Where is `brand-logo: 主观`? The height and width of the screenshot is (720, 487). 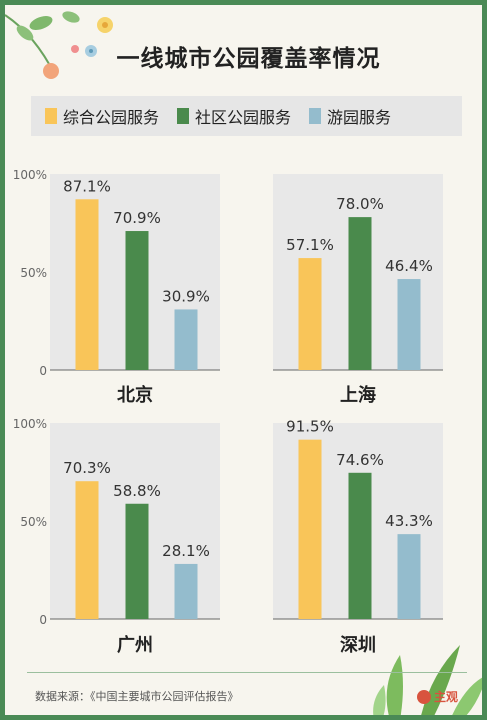
brand-logo: 主观 is located at coordinates (437, 696).